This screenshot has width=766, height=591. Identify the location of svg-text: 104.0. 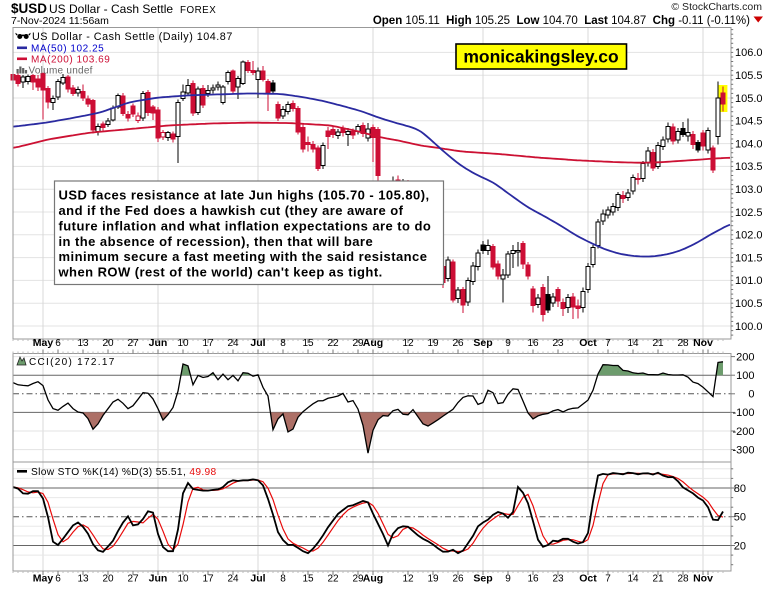
(749, 144).